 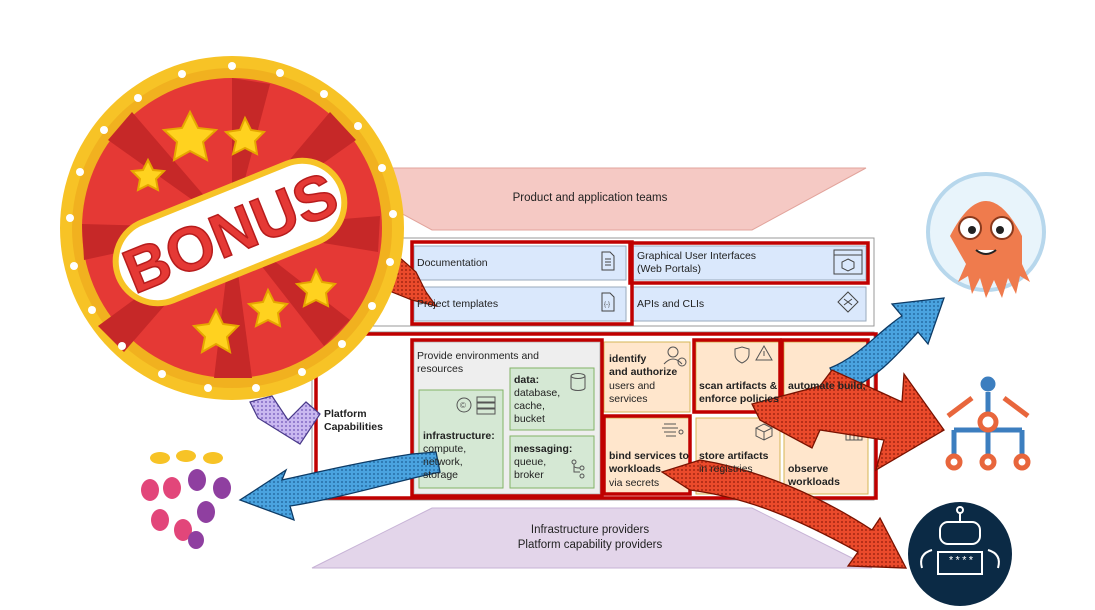 What do you see at coordinates (739, 399) in the screenshot?
I see `scan-line2: enforce policies` at bounding box center [739, 399].